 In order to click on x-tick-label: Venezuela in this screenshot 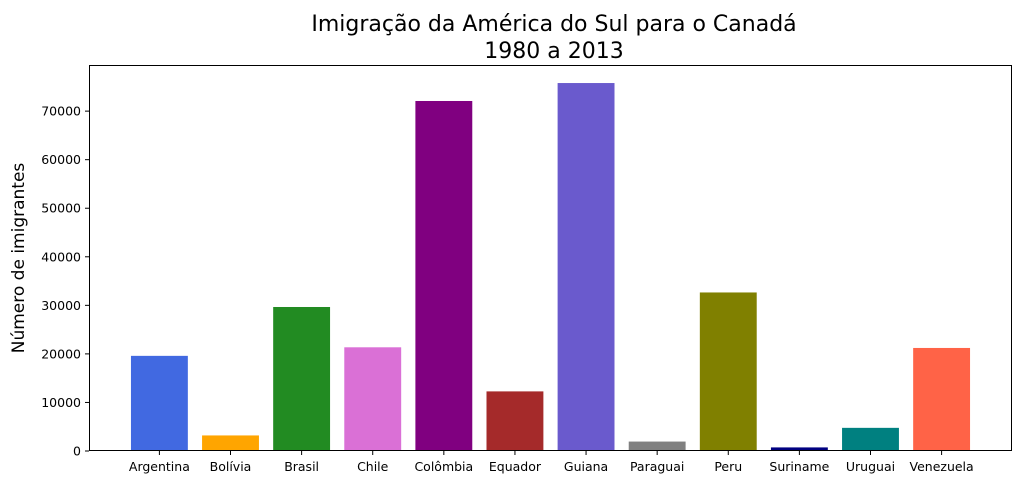, I will do `click(942, 466)`.